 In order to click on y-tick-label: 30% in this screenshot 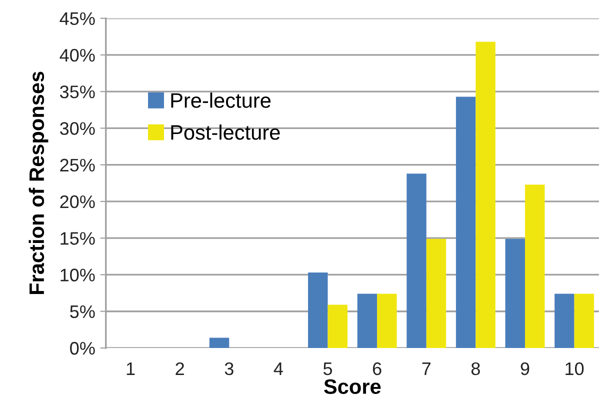, I will do `click(77, 128)`.